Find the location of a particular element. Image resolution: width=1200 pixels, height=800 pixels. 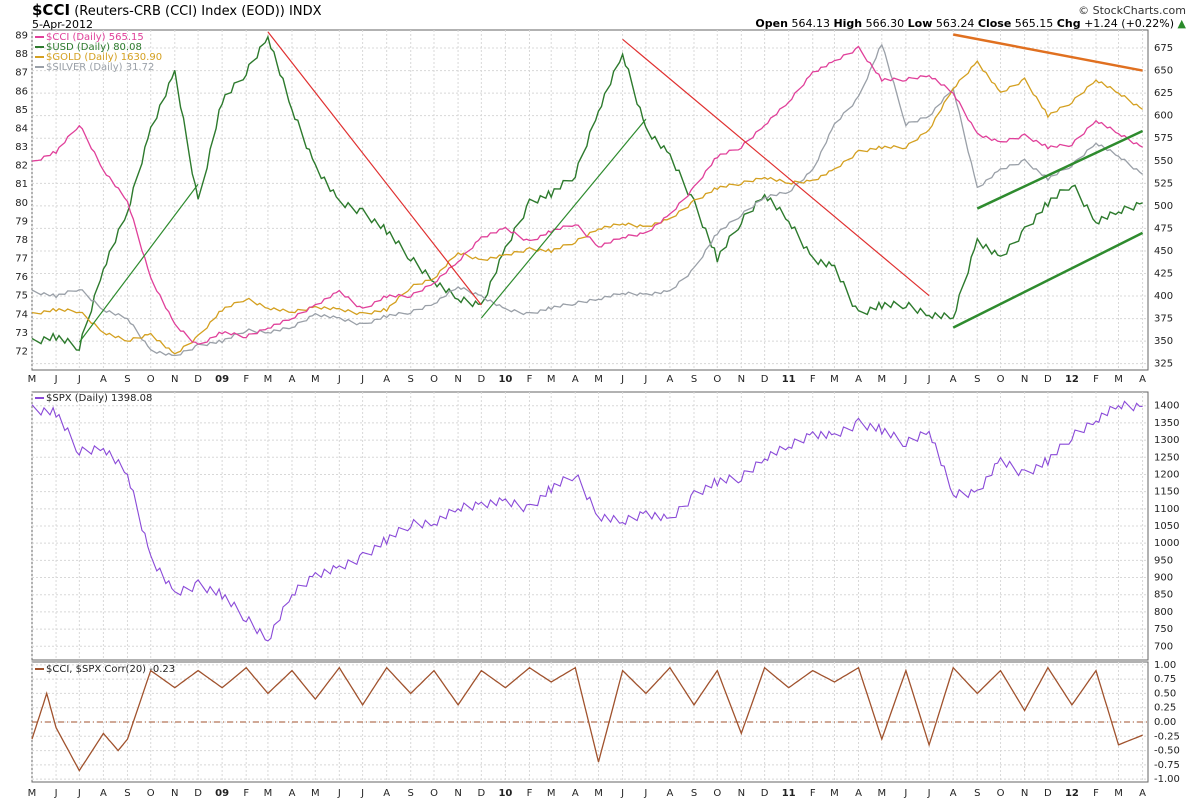

right-y-tick-label: 850 is located at coordinates (1163, 595).